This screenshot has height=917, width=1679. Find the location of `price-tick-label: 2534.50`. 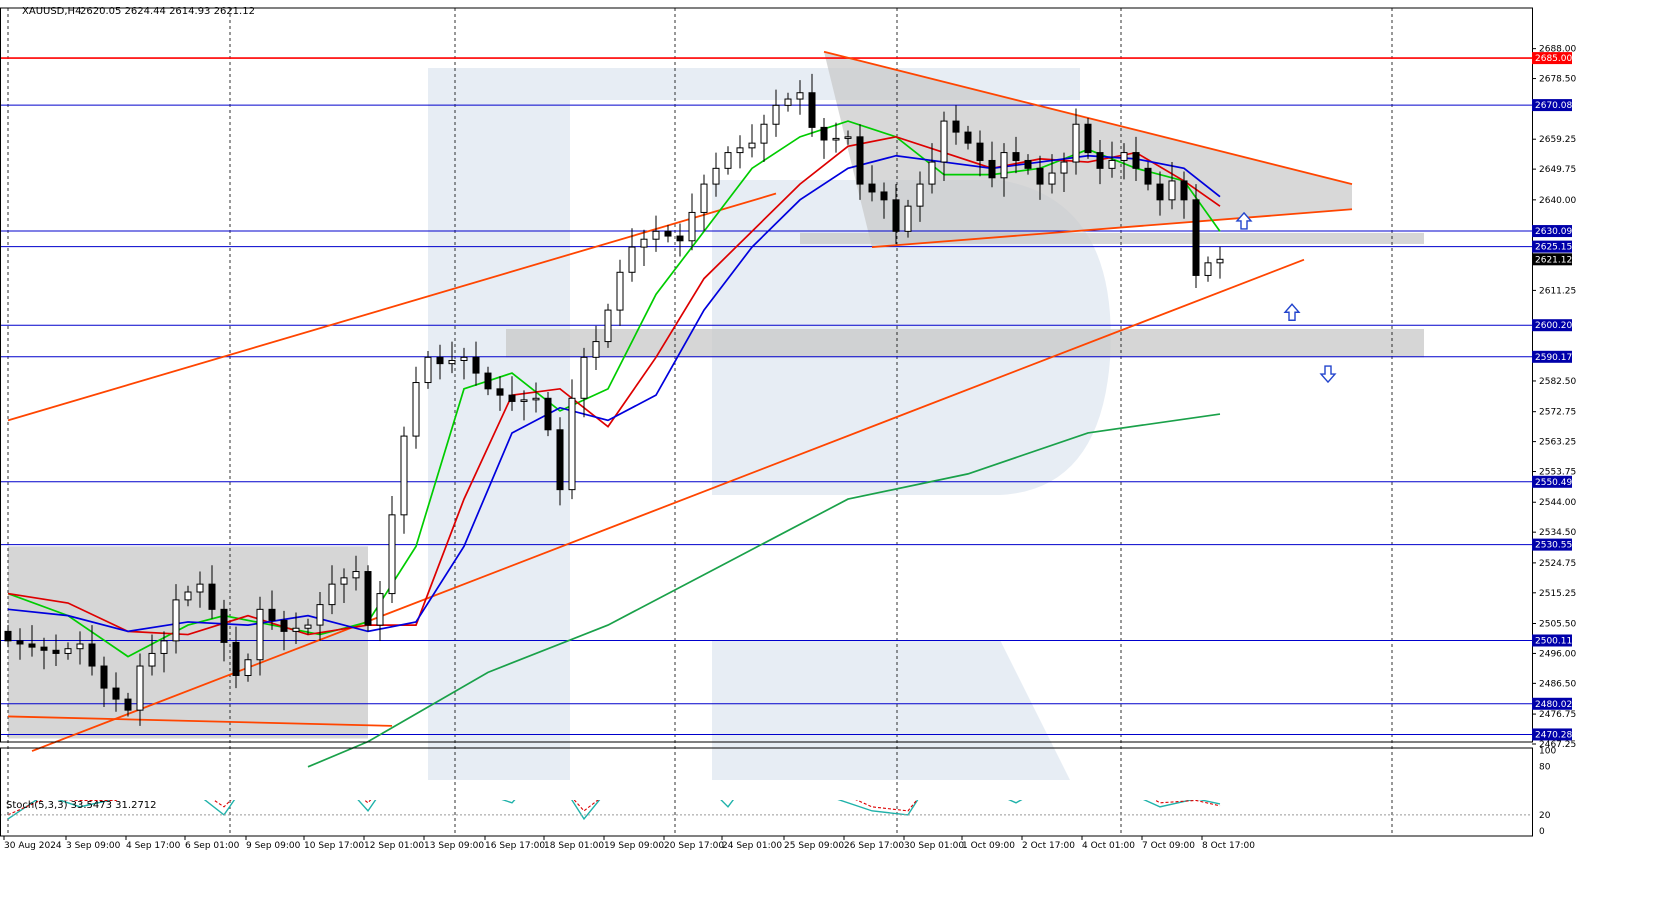

price-tick-label: 2534.50 is located at coordinates (1557, 533).